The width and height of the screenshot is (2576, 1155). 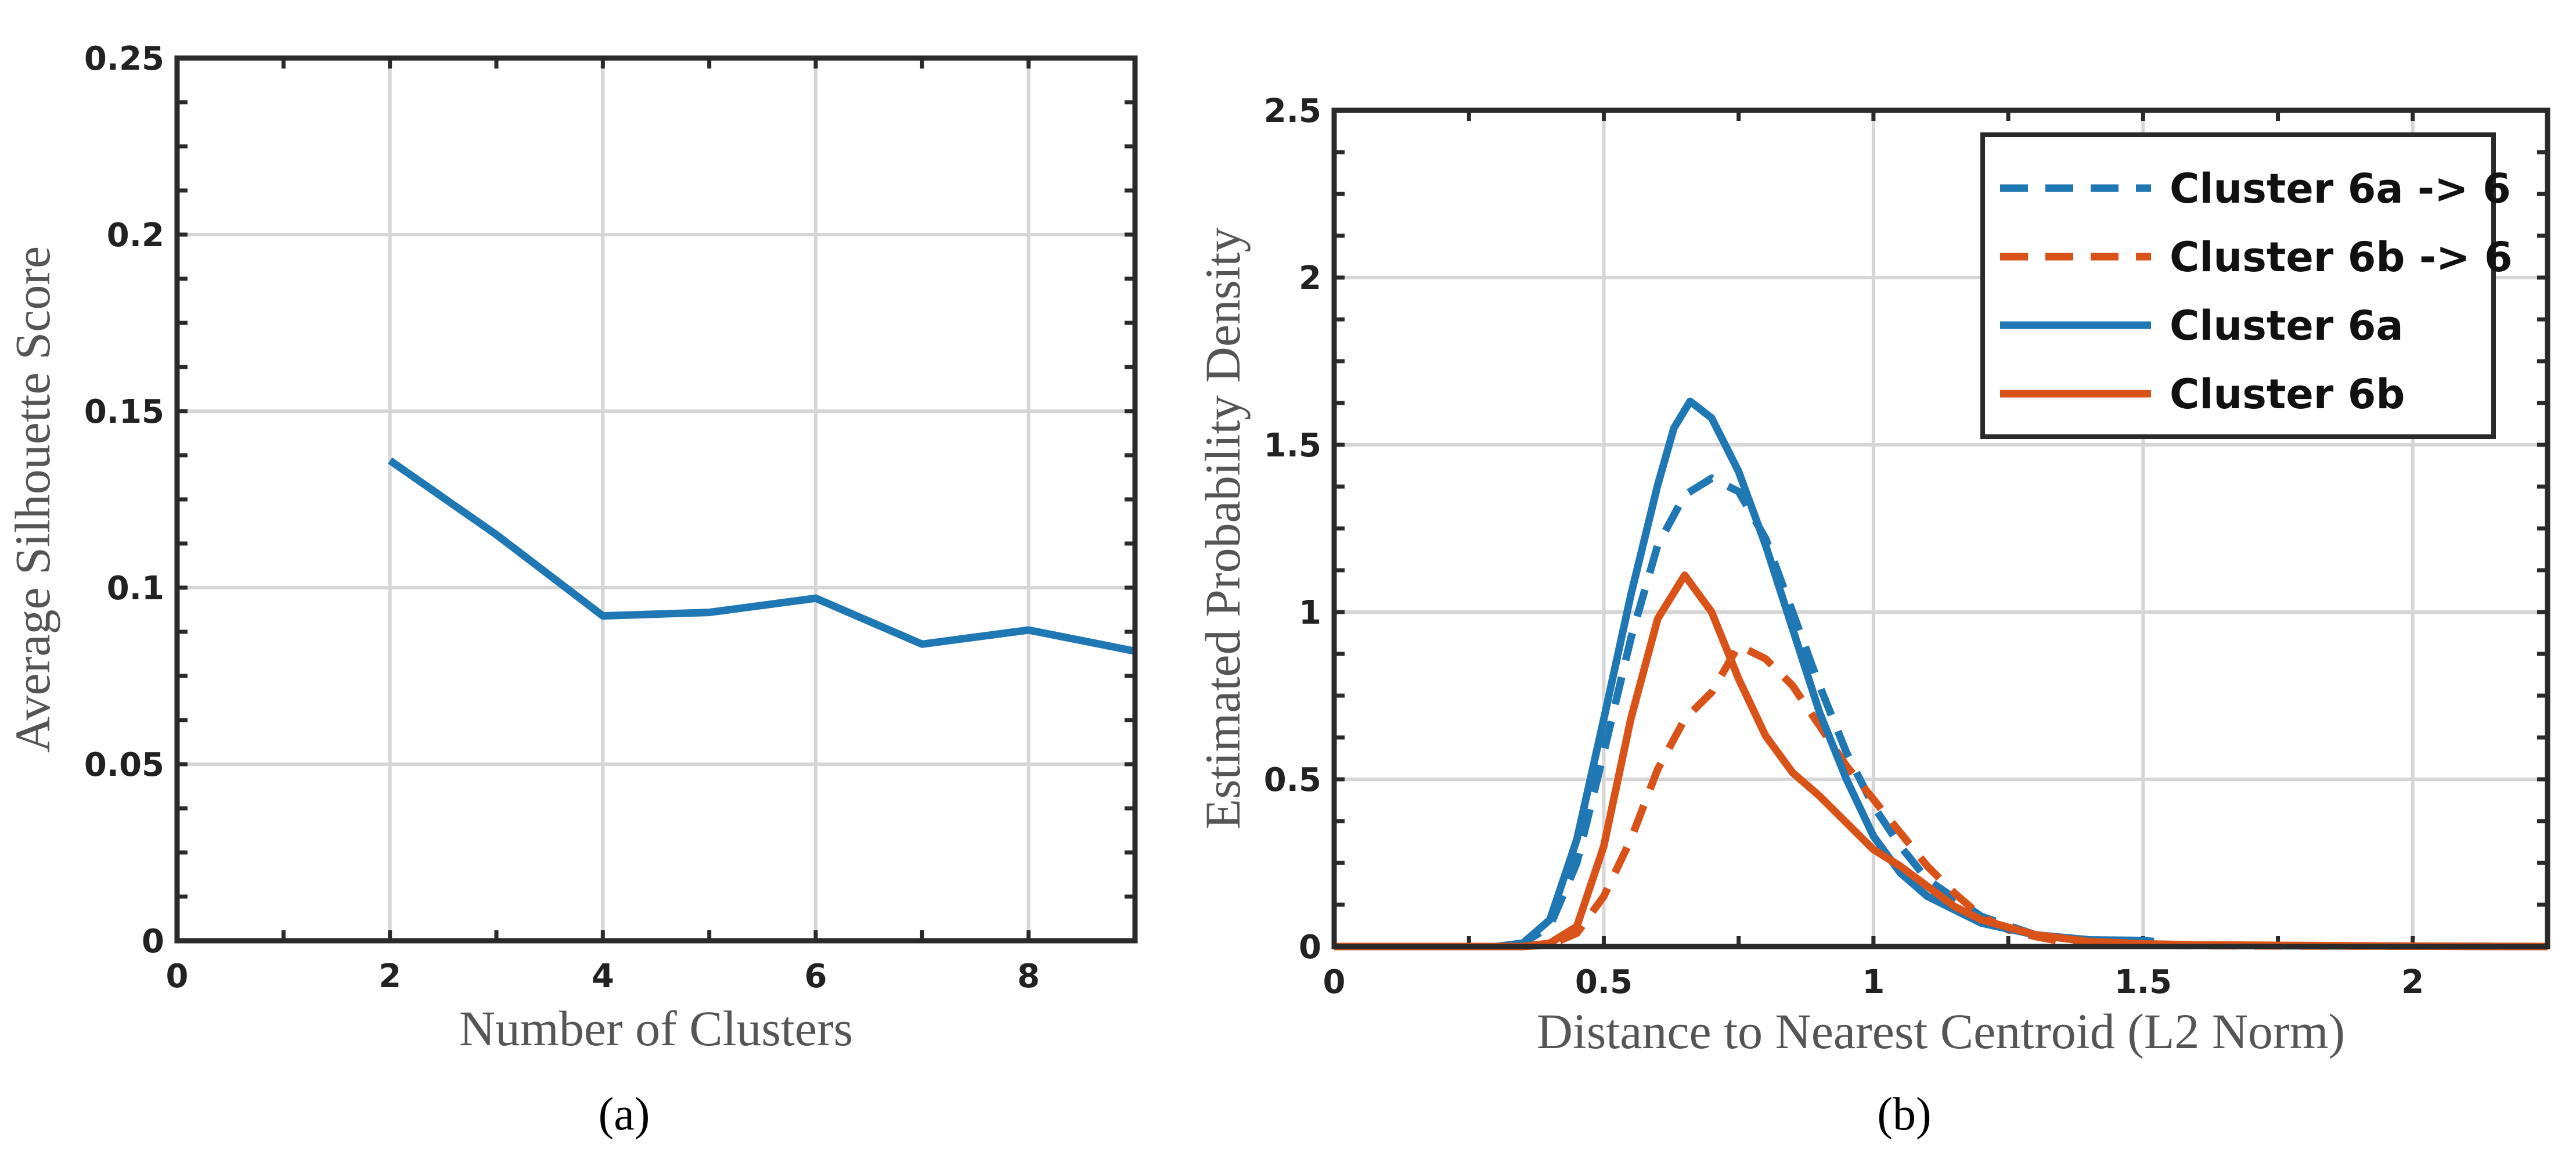 What do you see at coordinates (1310, 279) in the screenshot?
I see `y-tick-label: 2` at bounding box center [1310, 279].